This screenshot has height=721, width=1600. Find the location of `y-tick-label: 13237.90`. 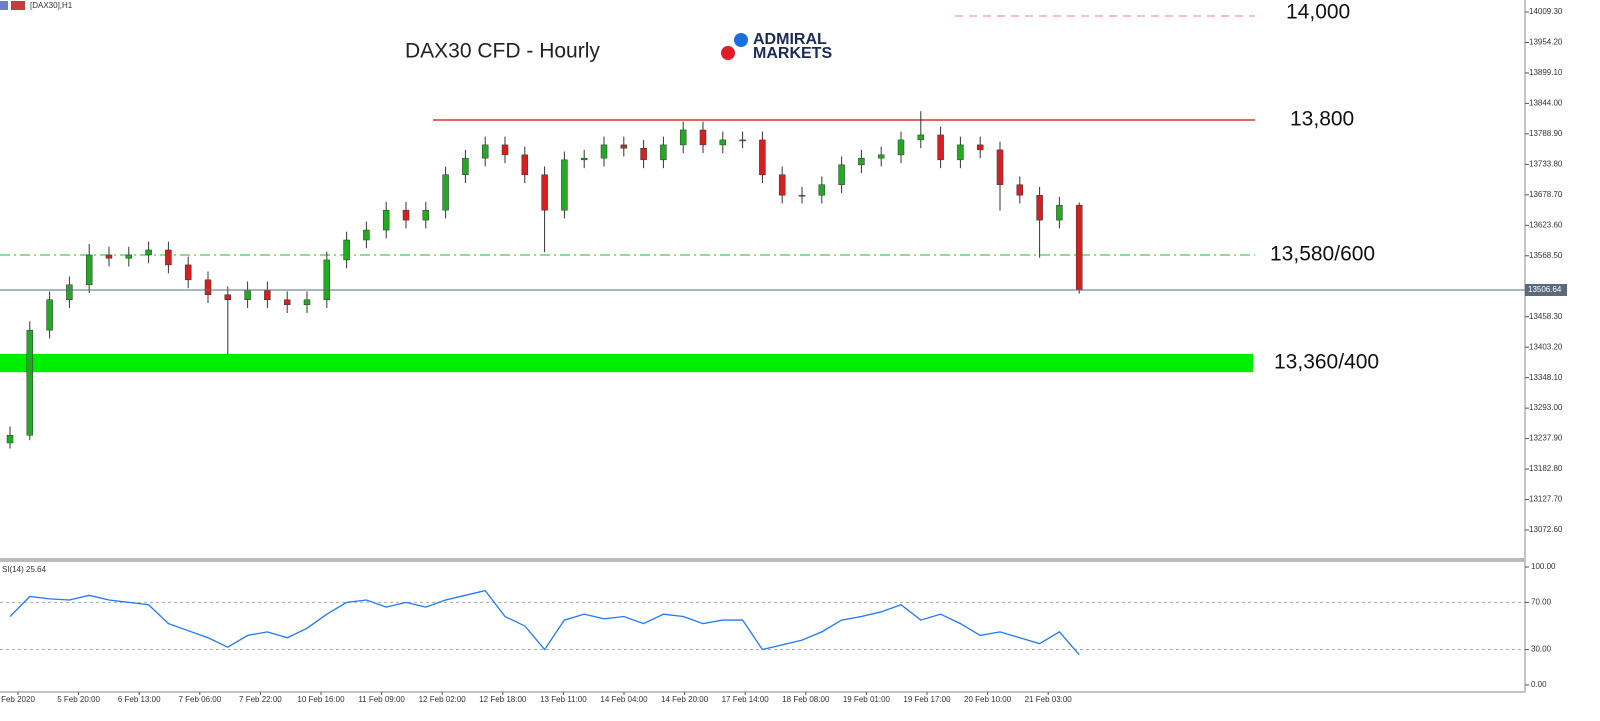

y-tick-label: 13237.90 is located at coordinates (1546, 438).